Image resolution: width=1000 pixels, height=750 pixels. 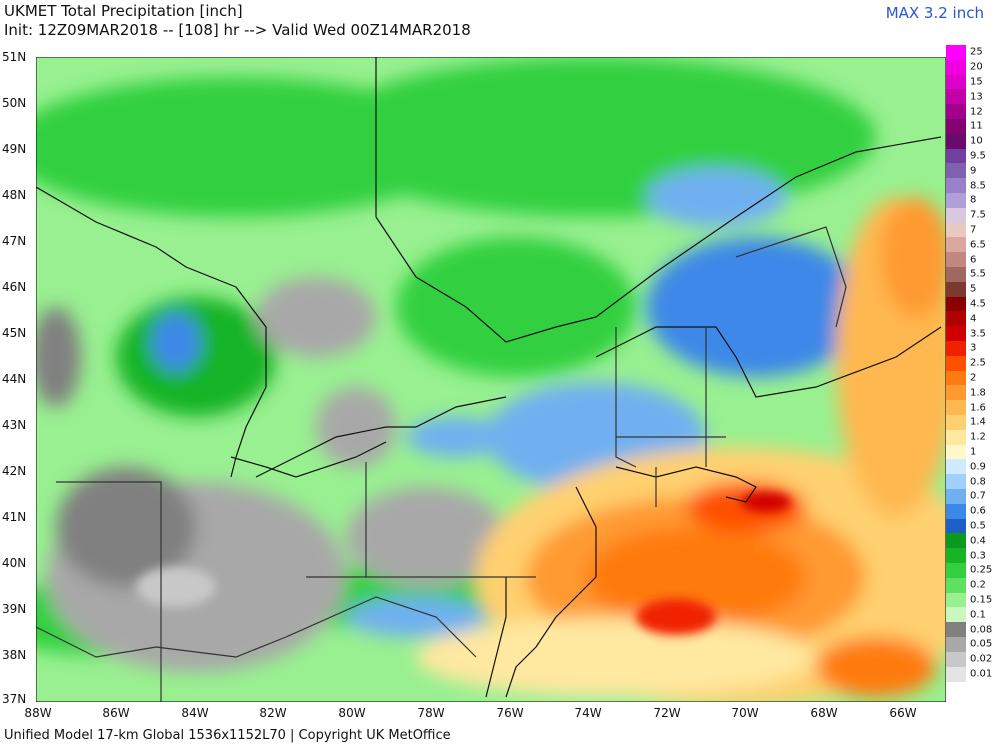 What do you see at coordinates (38, 713) in the screenshot?
I see `lon-label: 88W` at bounding box center [38, 713].